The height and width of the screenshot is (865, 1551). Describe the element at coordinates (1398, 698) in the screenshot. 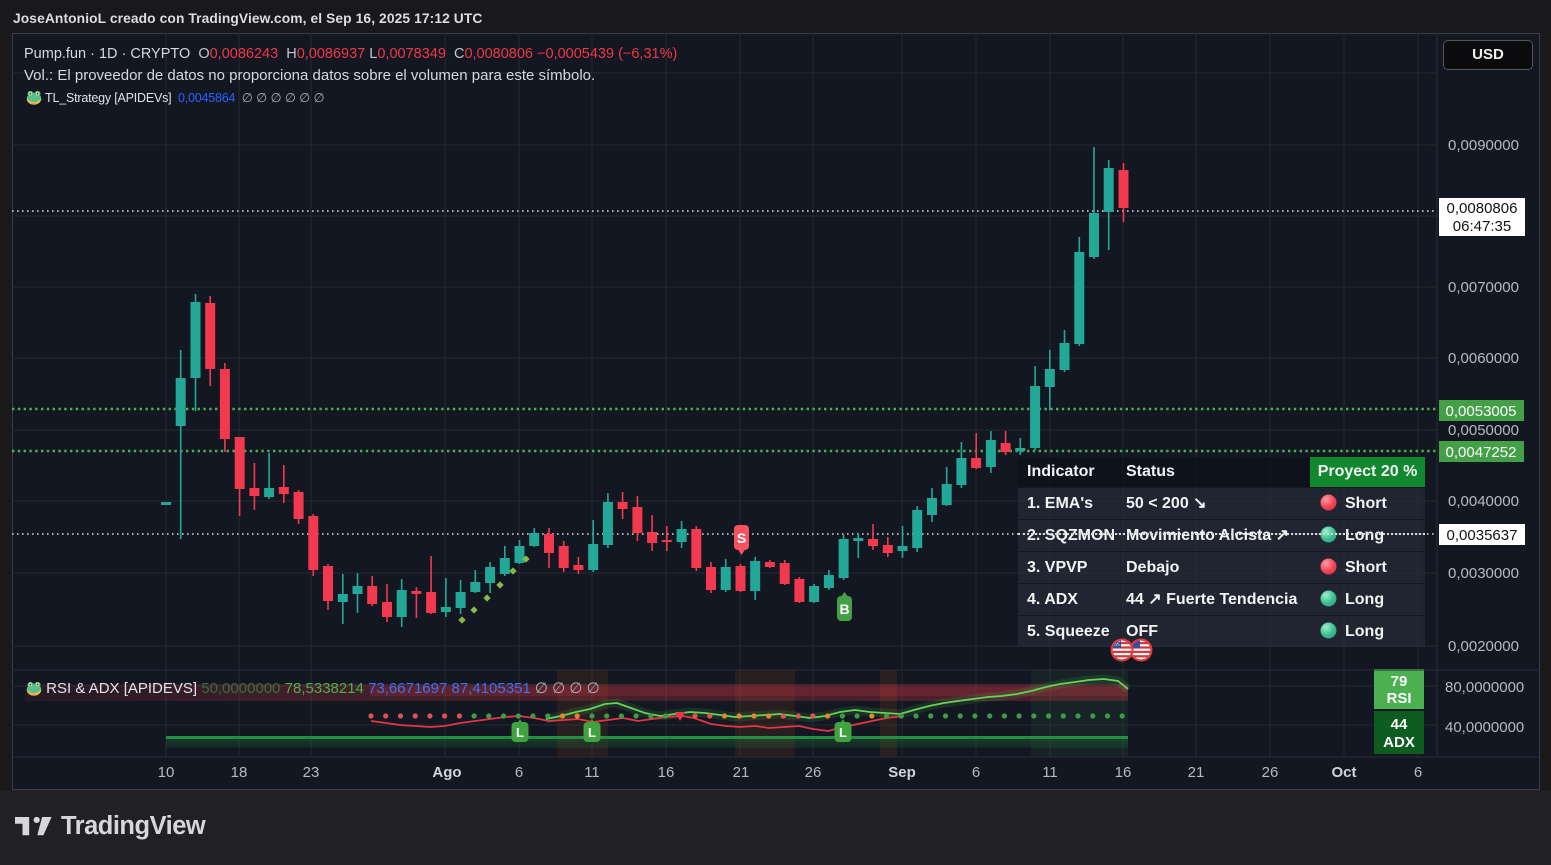

I see `svg-text: RSI` at that location.